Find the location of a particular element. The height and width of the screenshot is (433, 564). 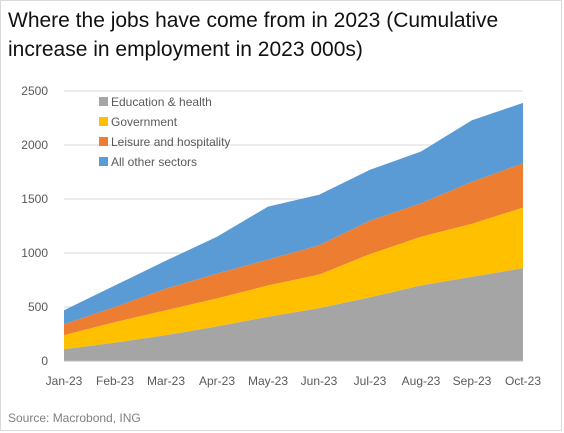

x-tick-label: Sep-23 is located at coordinates (472, 381).